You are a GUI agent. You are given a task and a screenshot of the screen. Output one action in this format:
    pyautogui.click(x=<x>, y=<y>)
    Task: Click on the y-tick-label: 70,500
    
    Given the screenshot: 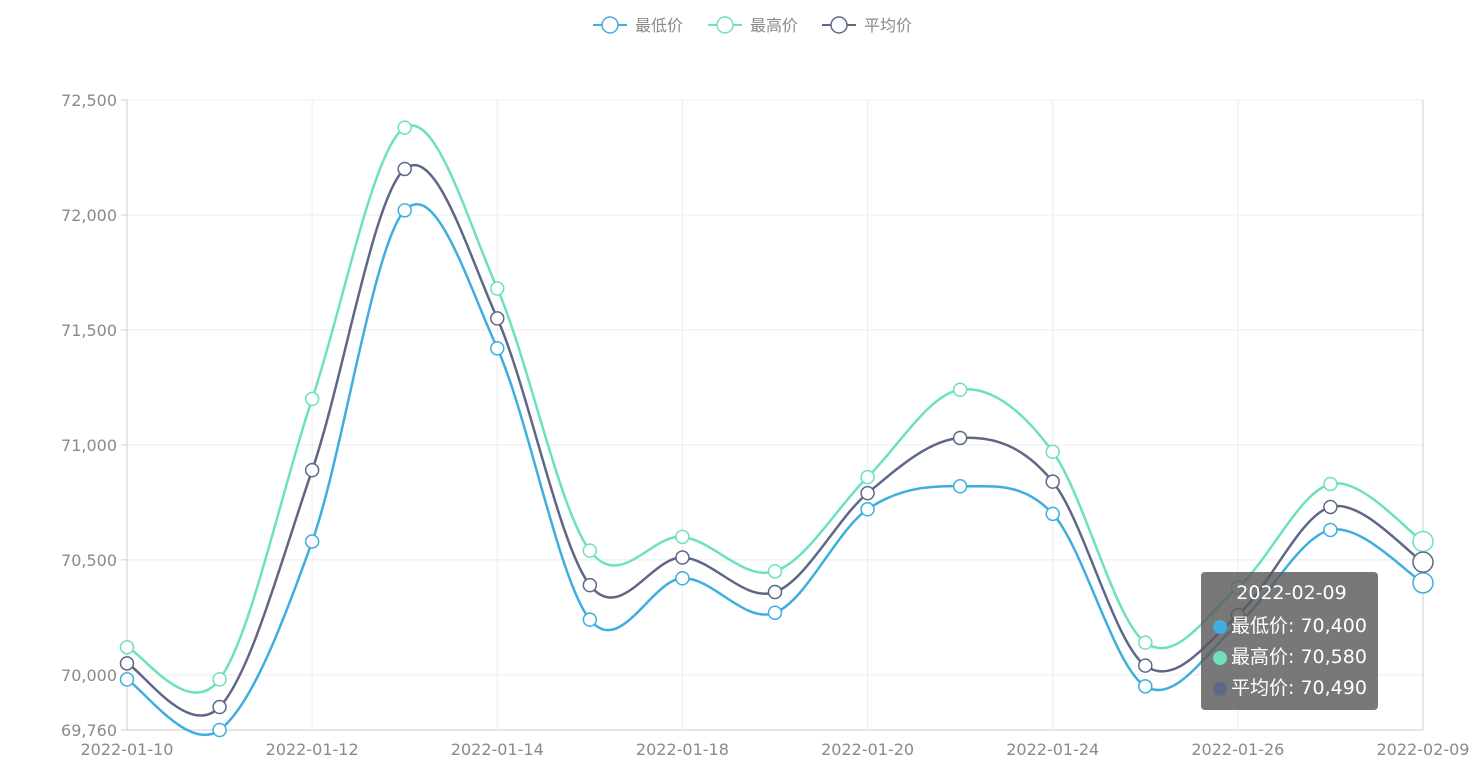 What is the action you would take?
    pyautogui.click(x=89, y=560)
    